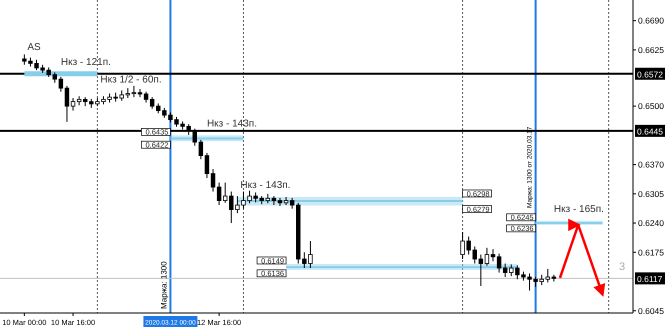 This screenshot has height=333, width=665. I want to click on annotation: Нкз 1/2 - 60п., so click(131, 80).